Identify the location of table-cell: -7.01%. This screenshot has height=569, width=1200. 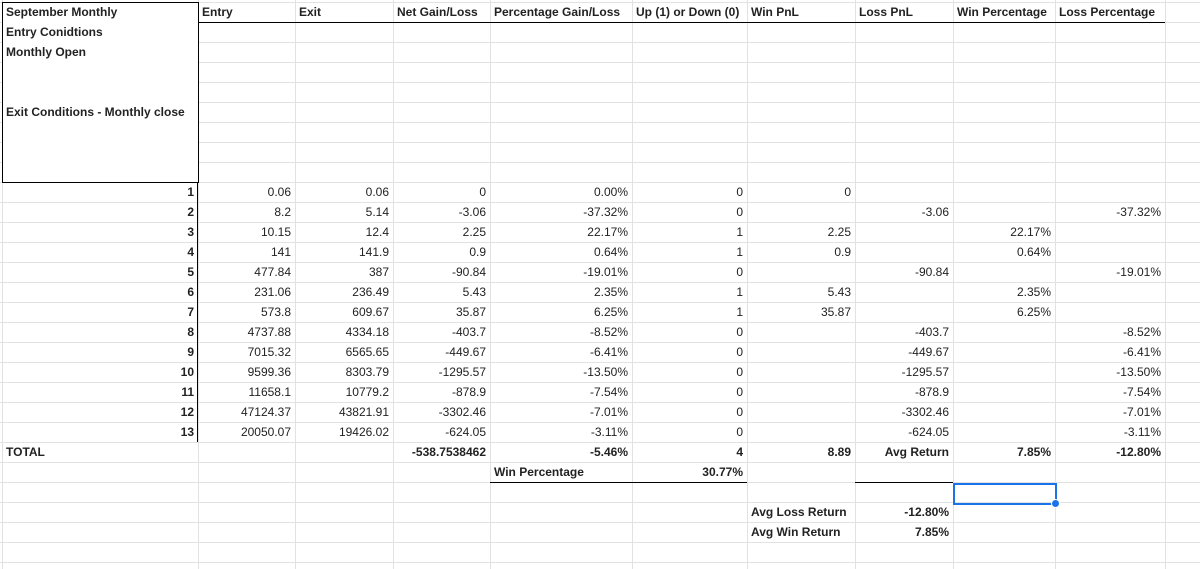
(1141, 412).